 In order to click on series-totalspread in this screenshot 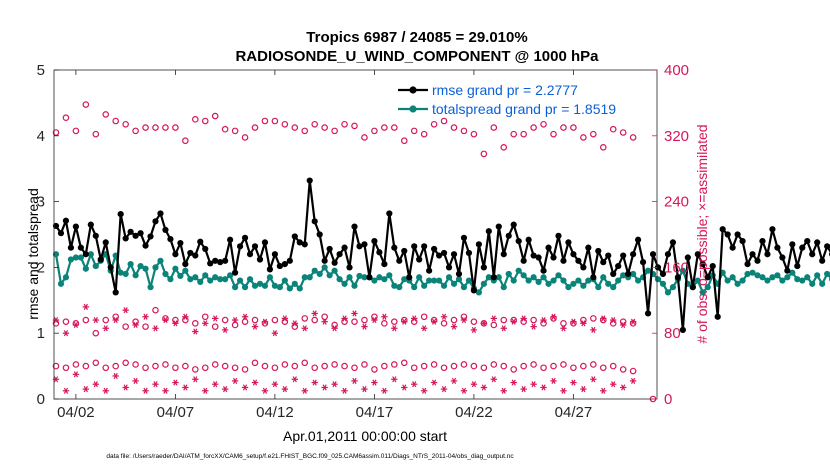, I will do `click(441, 273)`.